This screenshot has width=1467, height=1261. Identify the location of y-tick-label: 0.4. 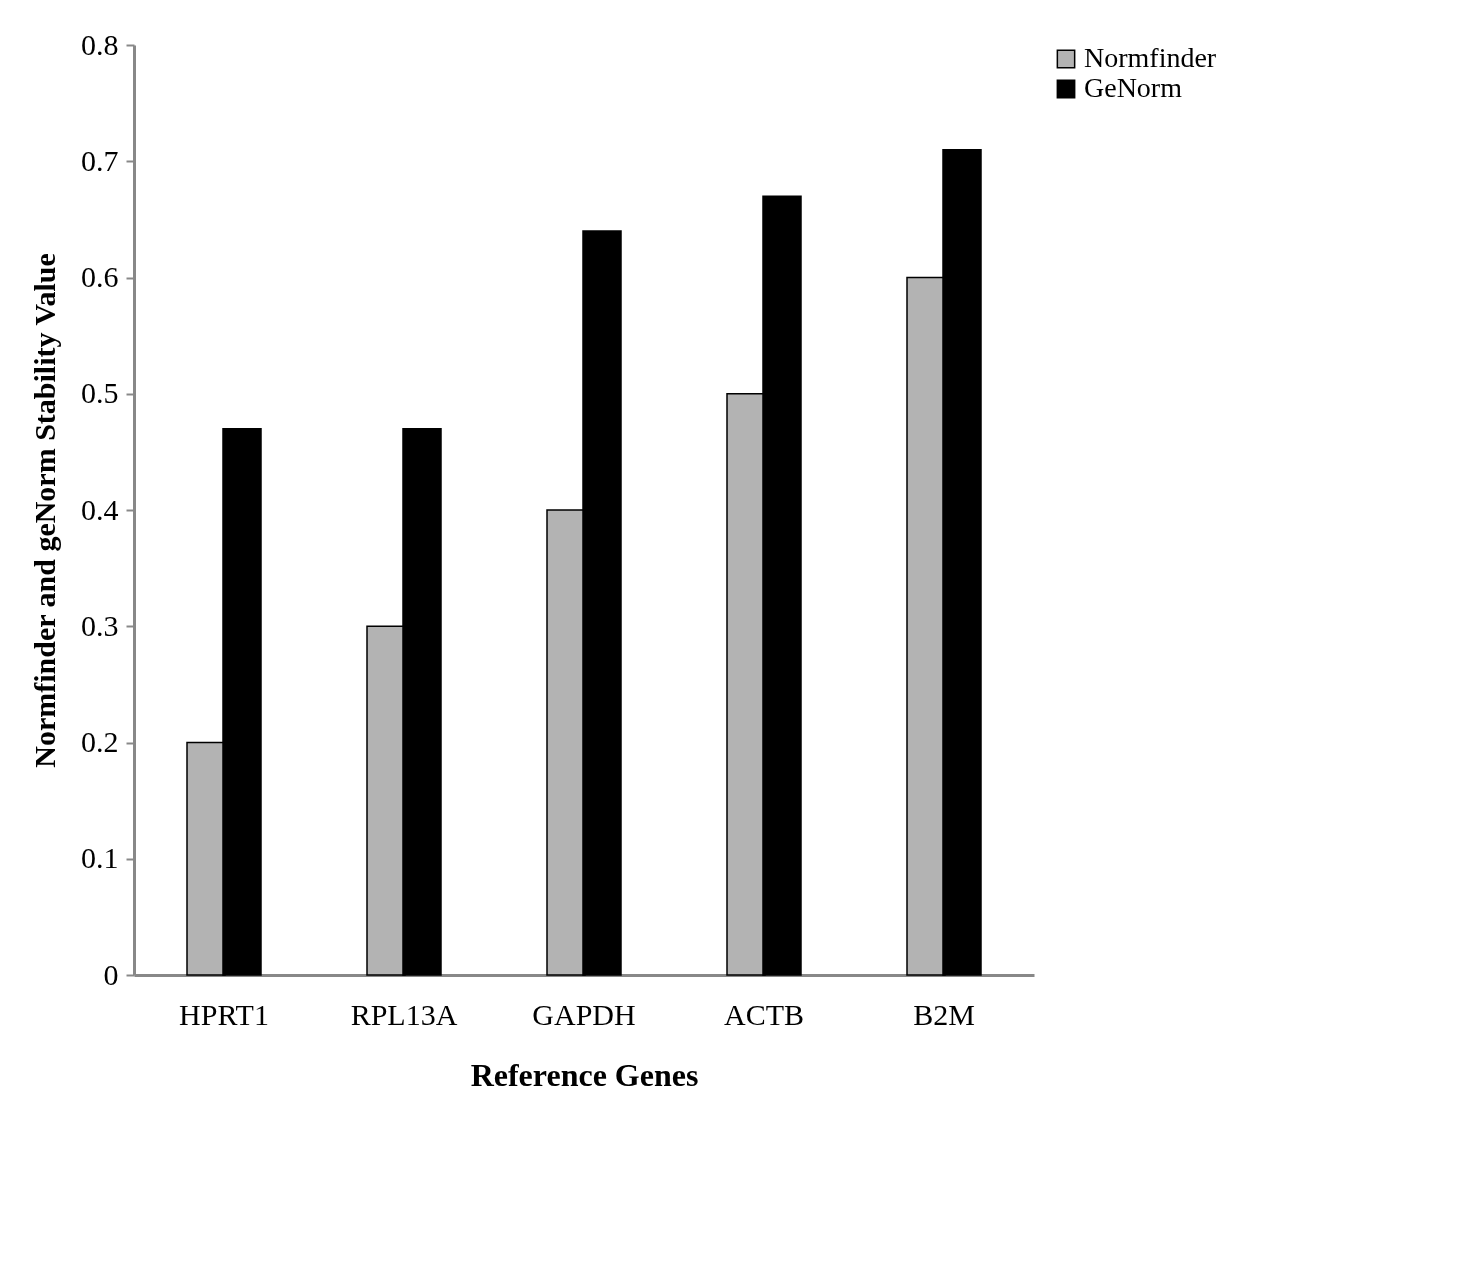
(100, 509).